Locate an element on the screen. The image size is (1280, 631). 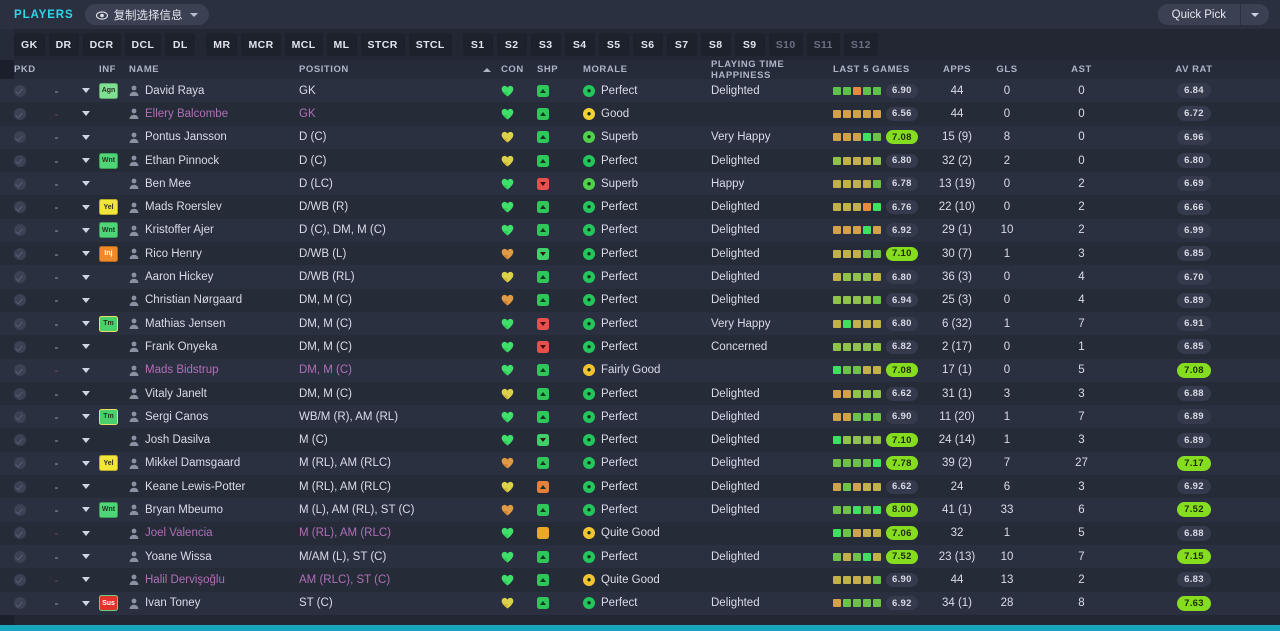
info-badge-yel: Yel is located at coordinates (108, 463).